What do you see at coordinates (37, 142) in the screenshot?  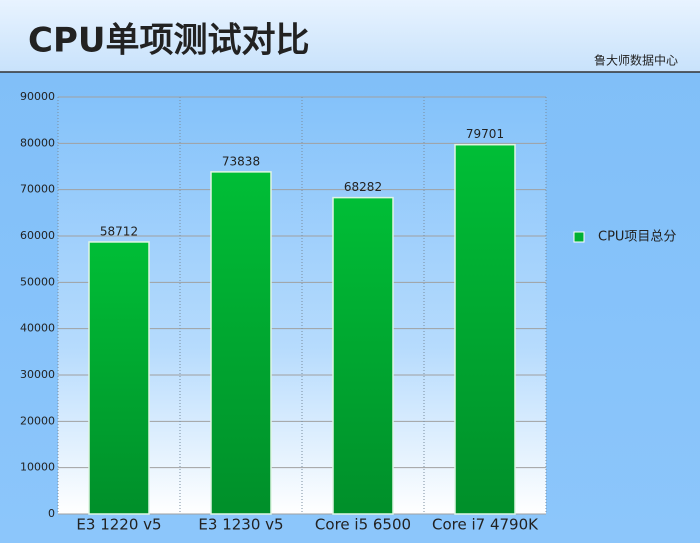 I see `y-tick-label: 80000` at bounding box center [37, 142].